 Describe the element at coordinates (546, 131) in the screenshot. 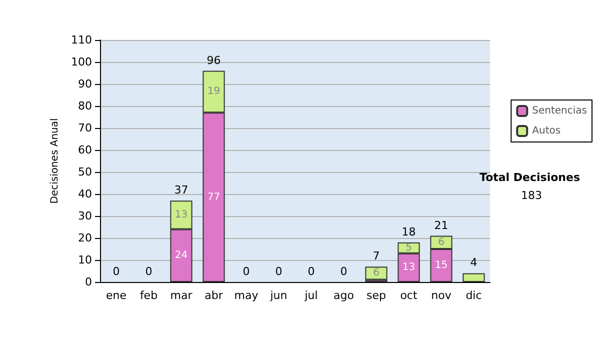

I see `legend-label: Autos` at that location.